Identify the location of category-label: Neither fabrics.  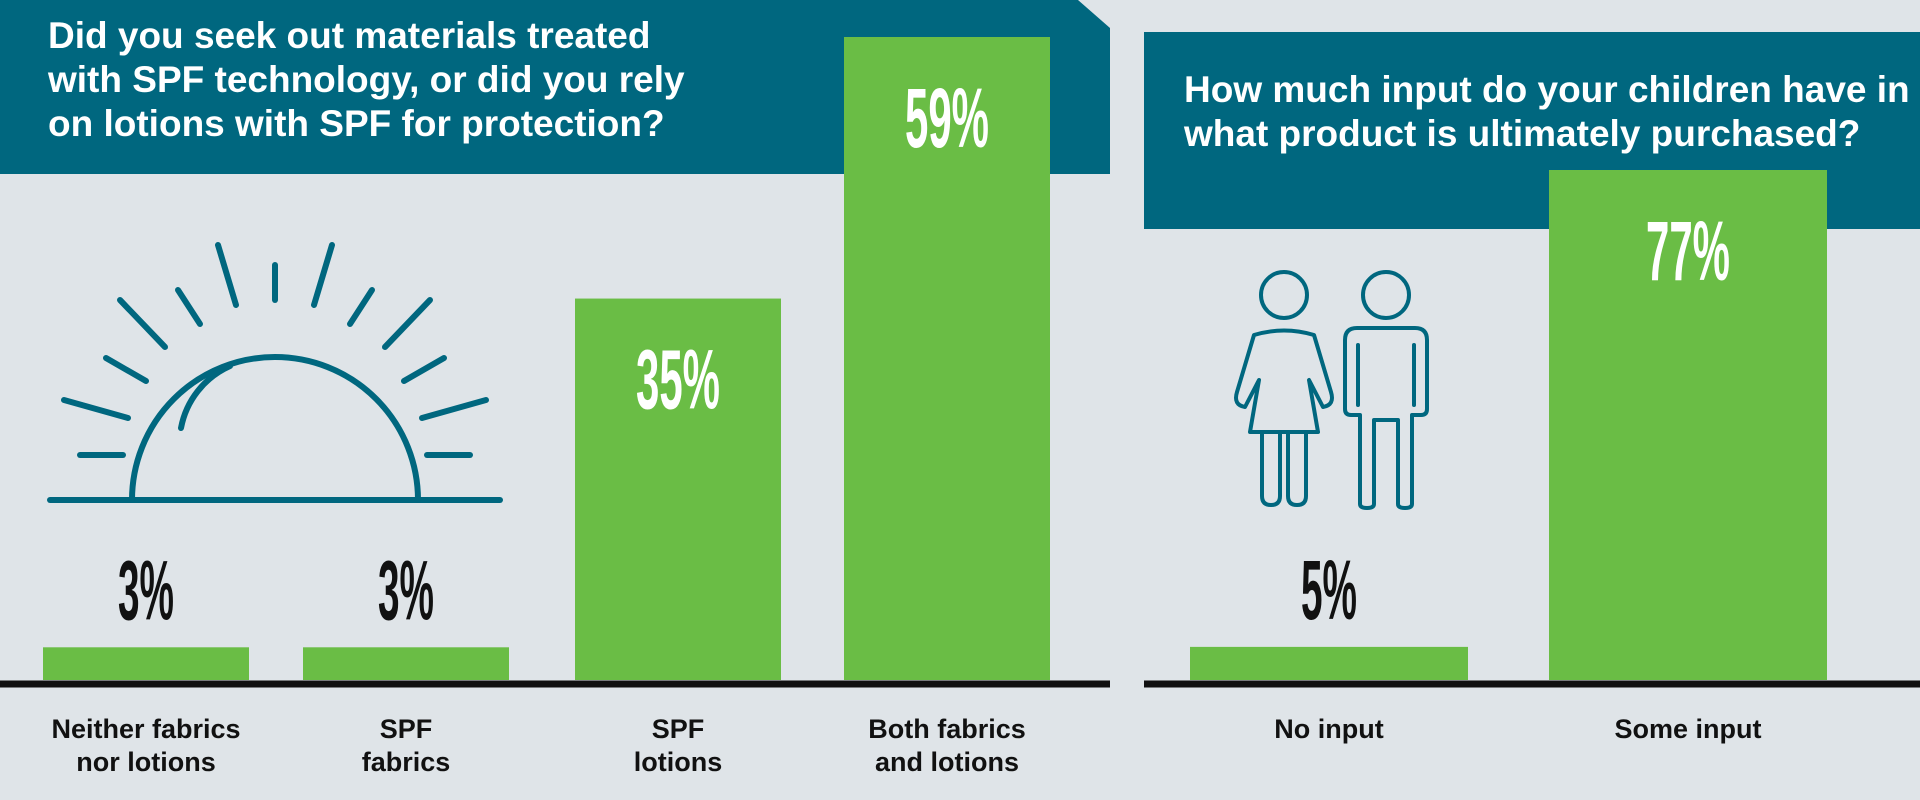
(145, 729).